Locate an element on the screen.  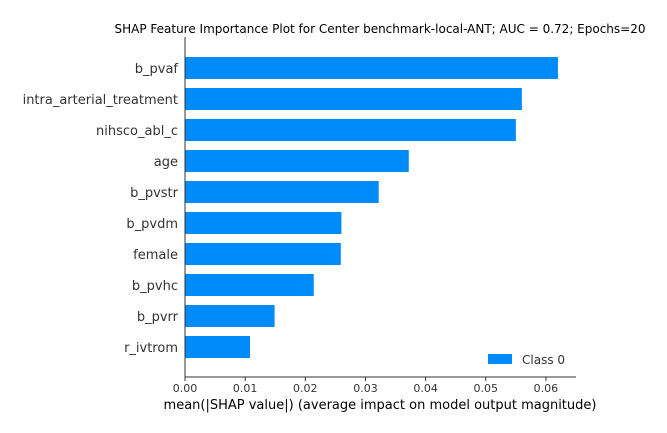
x-tick-label: 0.02 is located at coordinates (305, 388).